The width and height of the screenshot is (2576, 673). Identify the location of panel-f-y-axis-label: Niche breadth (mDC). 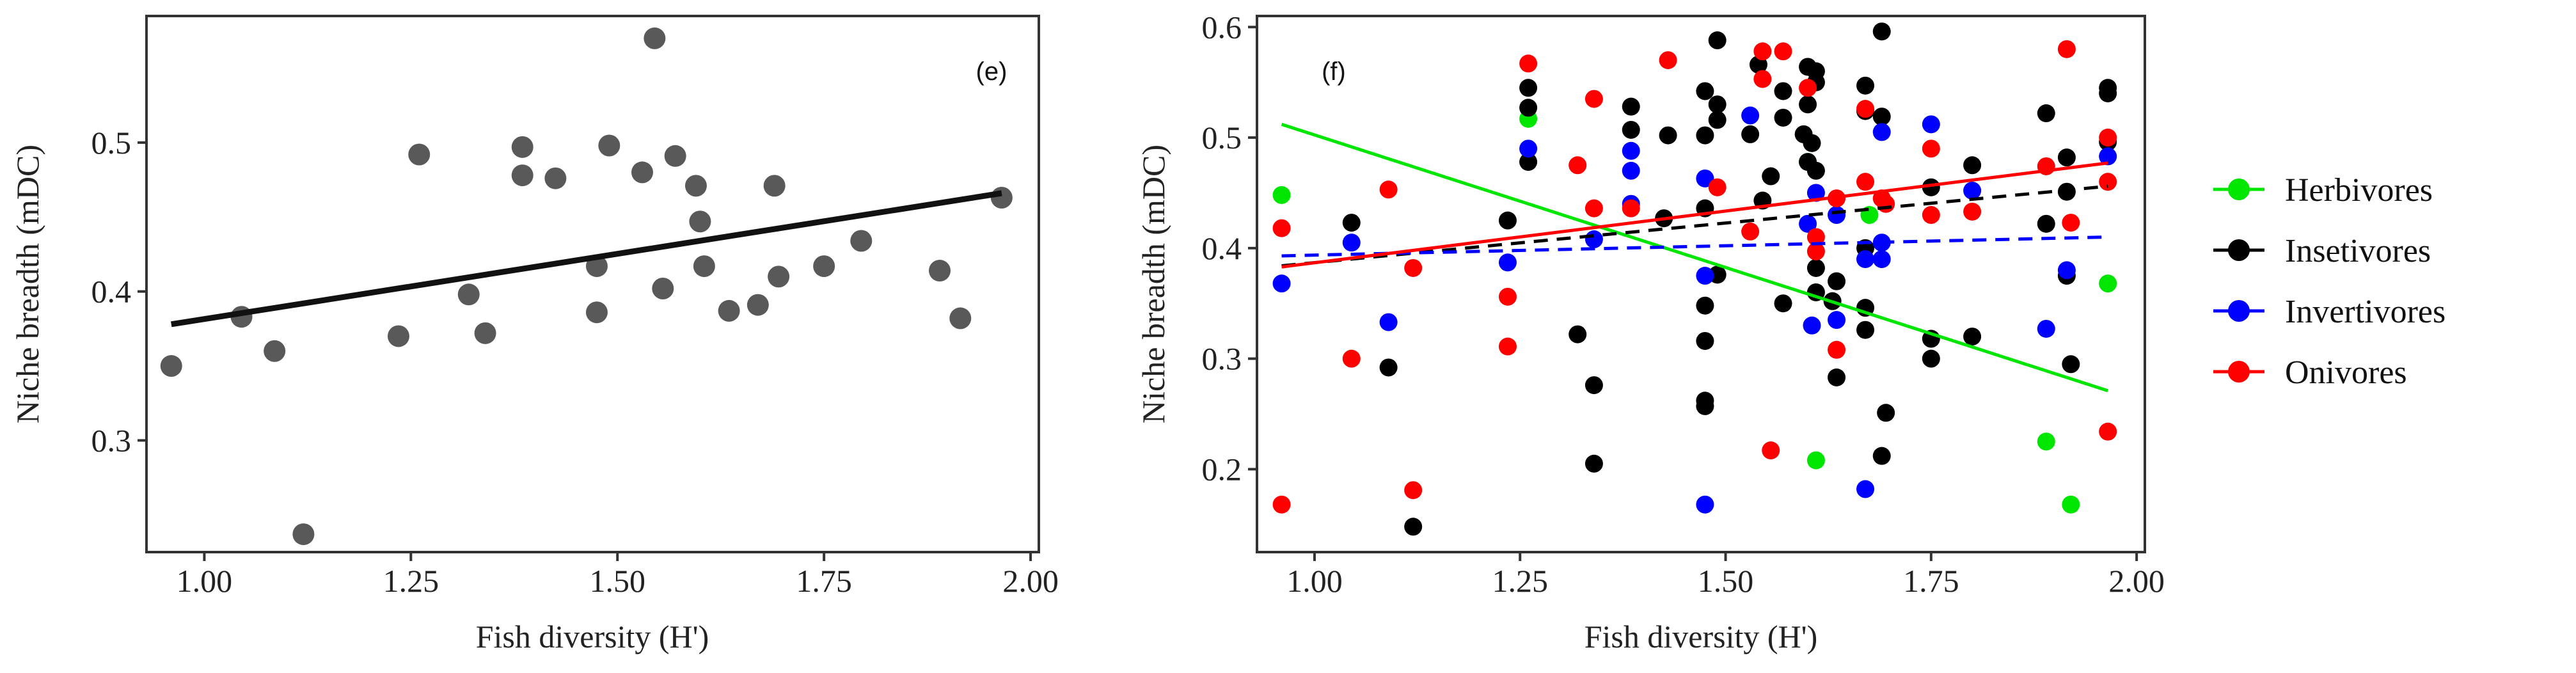
(1153, 284).